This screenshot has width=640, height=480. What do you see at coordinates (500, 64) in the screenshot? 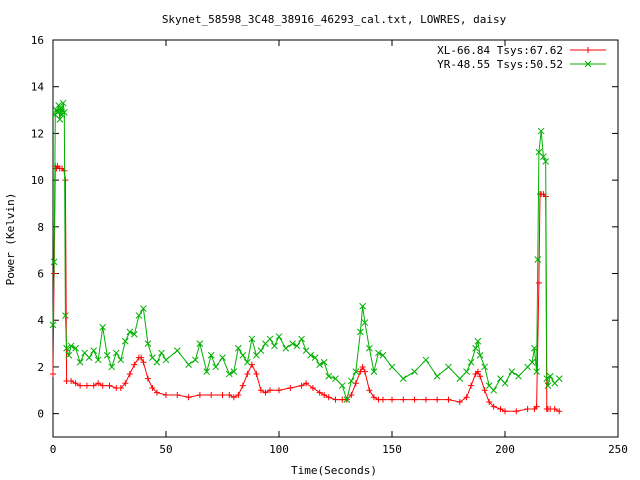
I see `legend-label-yr: YR-48.55 Tsys:50.52` at bounding box center [500, 64].